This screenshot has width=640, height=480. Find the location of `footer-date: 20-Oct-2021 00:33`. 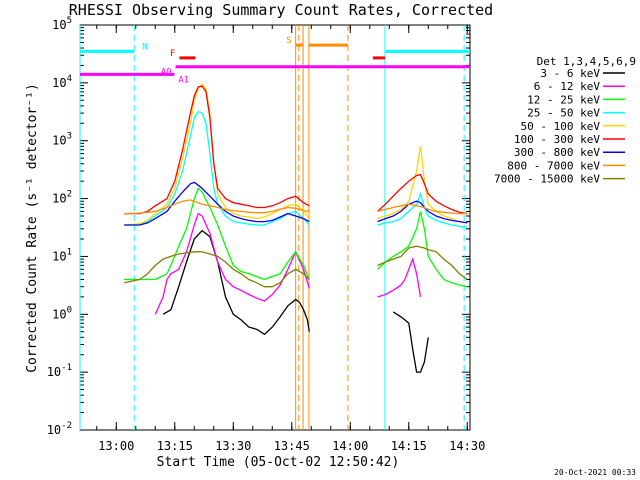

footer-date: 20-Oct-2021 00:33 is located at coordinates (595, 472).